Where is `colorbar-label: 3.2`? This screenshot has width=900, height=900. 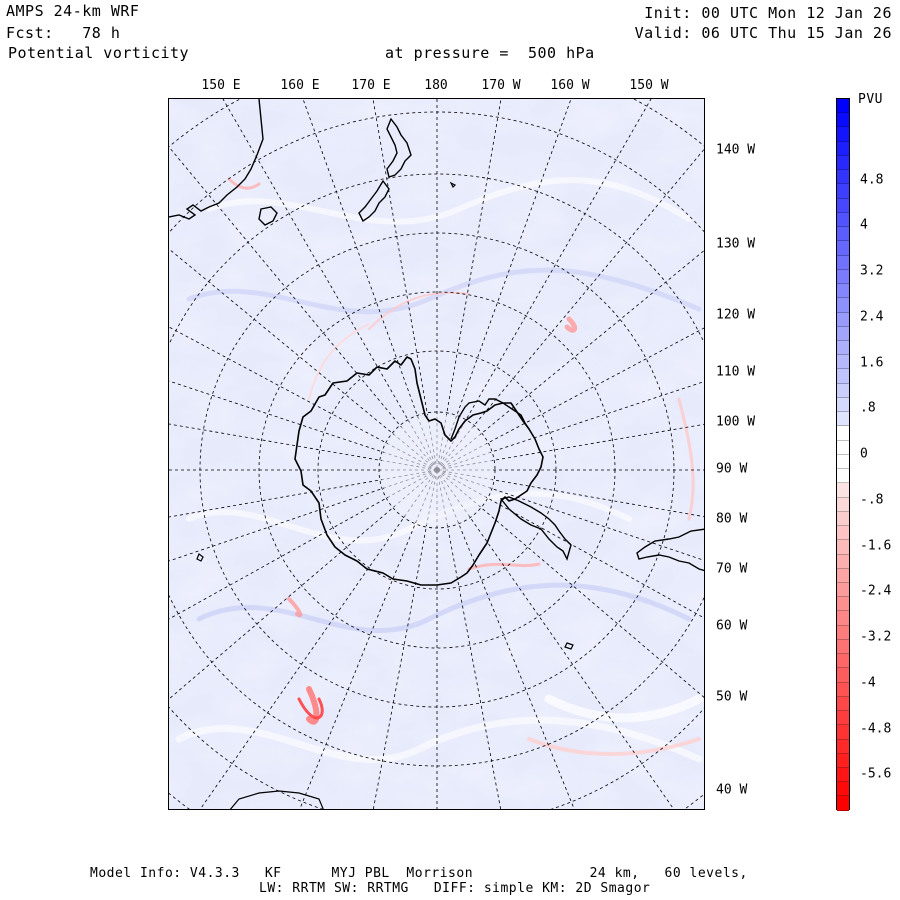 colorbar-label: 3.2 is located at coordinates (872, 271).